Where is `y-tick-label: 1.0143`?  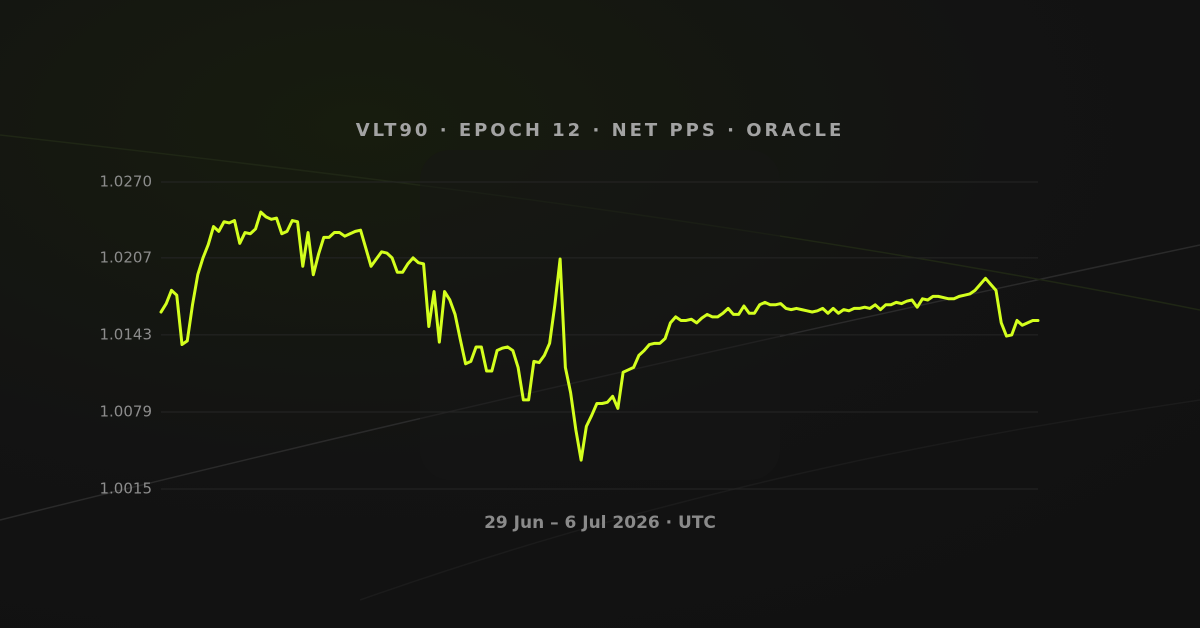 y-tick-label: 1.0143 is located at coordinates (126, 334).